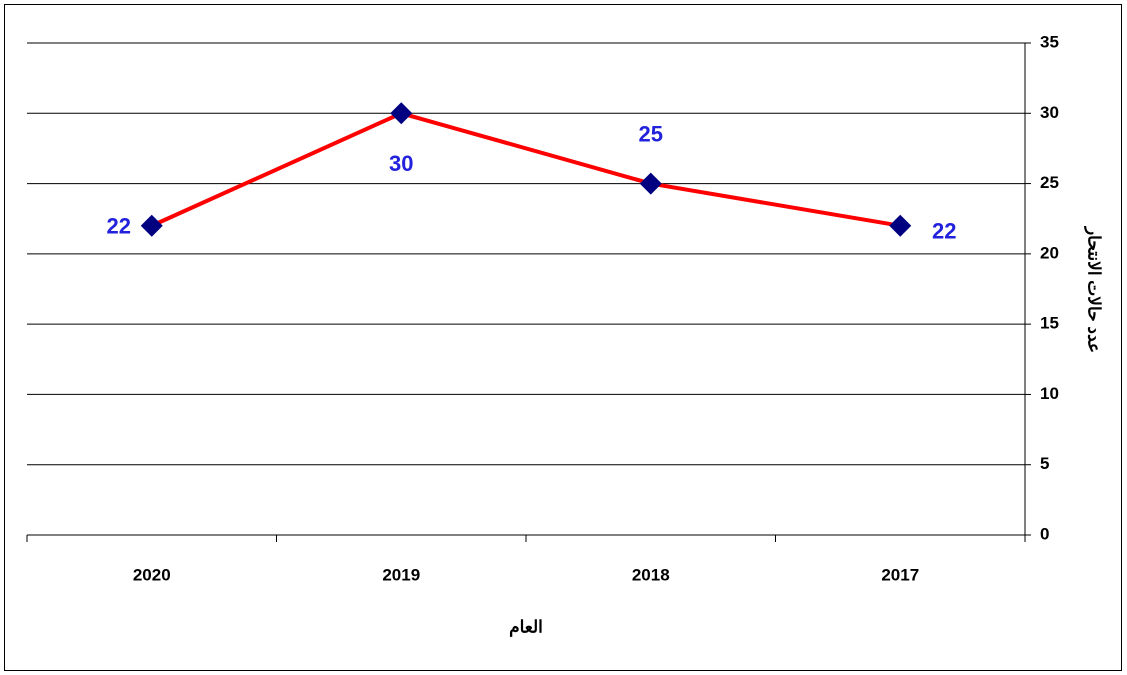  I want to click on y-tick-label: 30, so click(1049, 112).